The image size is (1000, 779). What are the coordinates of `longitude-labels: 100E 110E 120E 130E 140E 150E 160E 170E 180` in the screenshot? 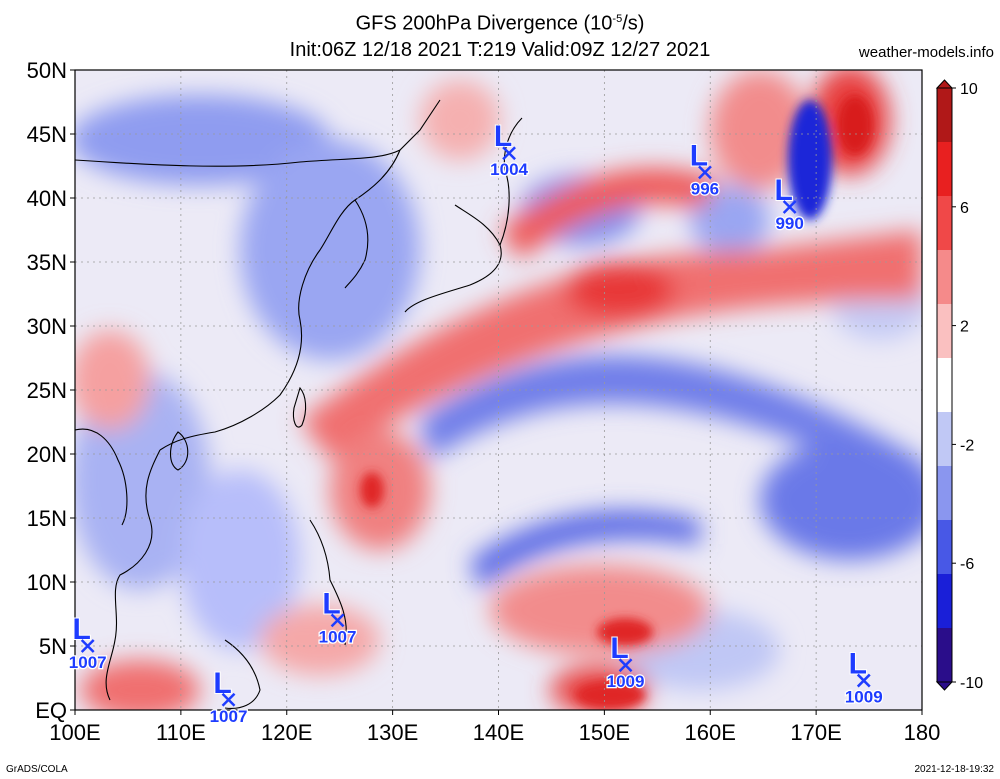 It's located at (494, 732).